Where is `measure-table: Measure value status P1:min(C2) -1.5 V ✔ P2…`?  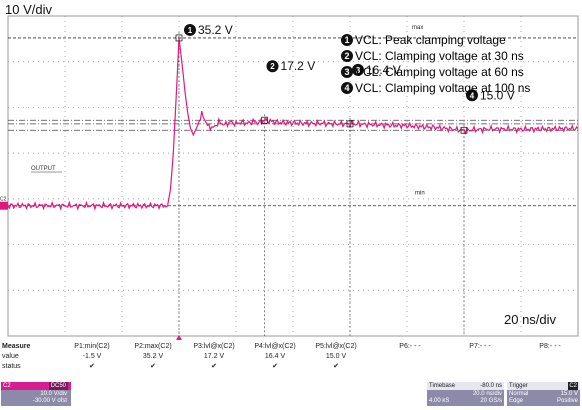 measure-table: Measure value status P1:min(C2) -1.5 V ✔ P2… is located at coordinates (291, 362).